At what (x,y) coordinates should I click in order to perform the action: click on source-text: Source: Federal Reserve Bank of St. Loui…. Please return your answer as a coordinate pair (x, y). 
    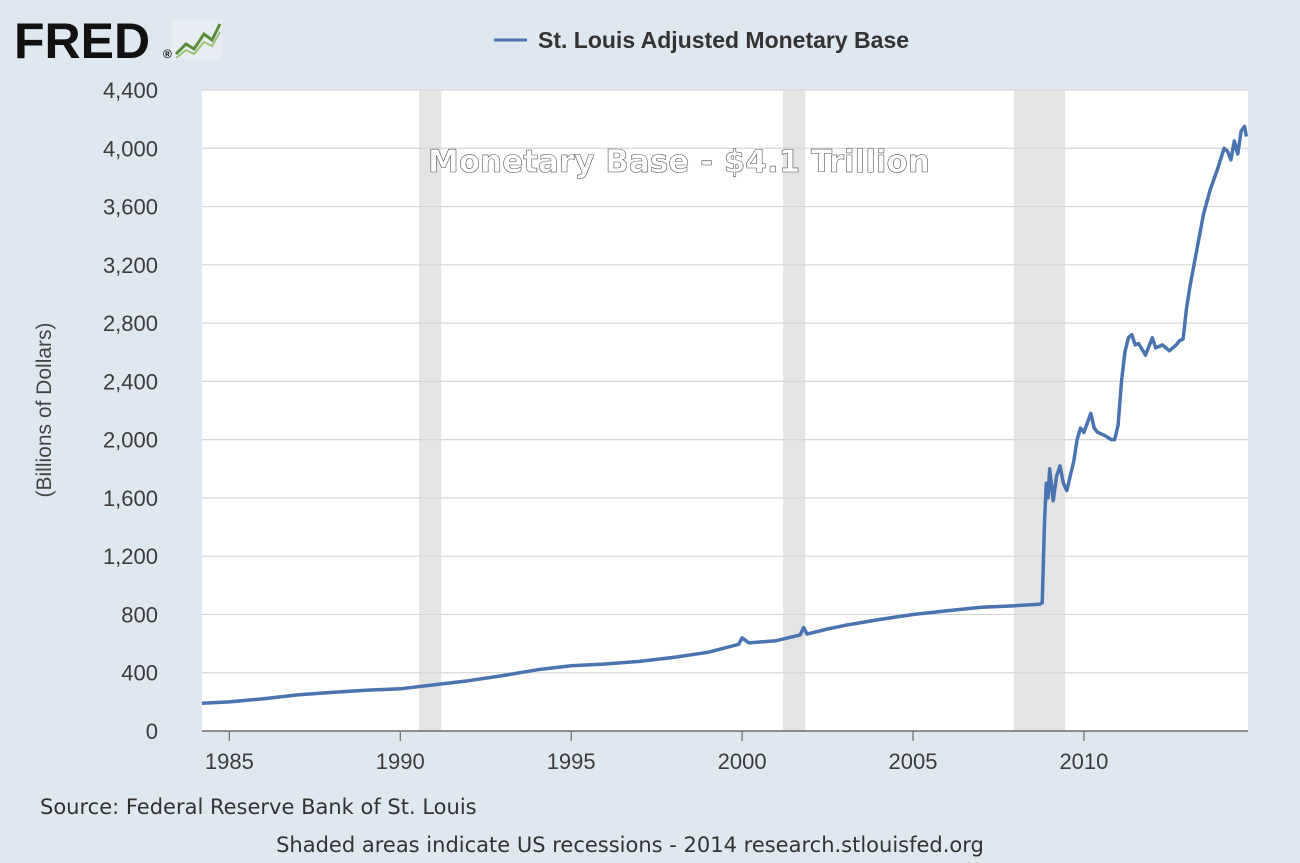
    Looking at the image, I should click on (258, 807).